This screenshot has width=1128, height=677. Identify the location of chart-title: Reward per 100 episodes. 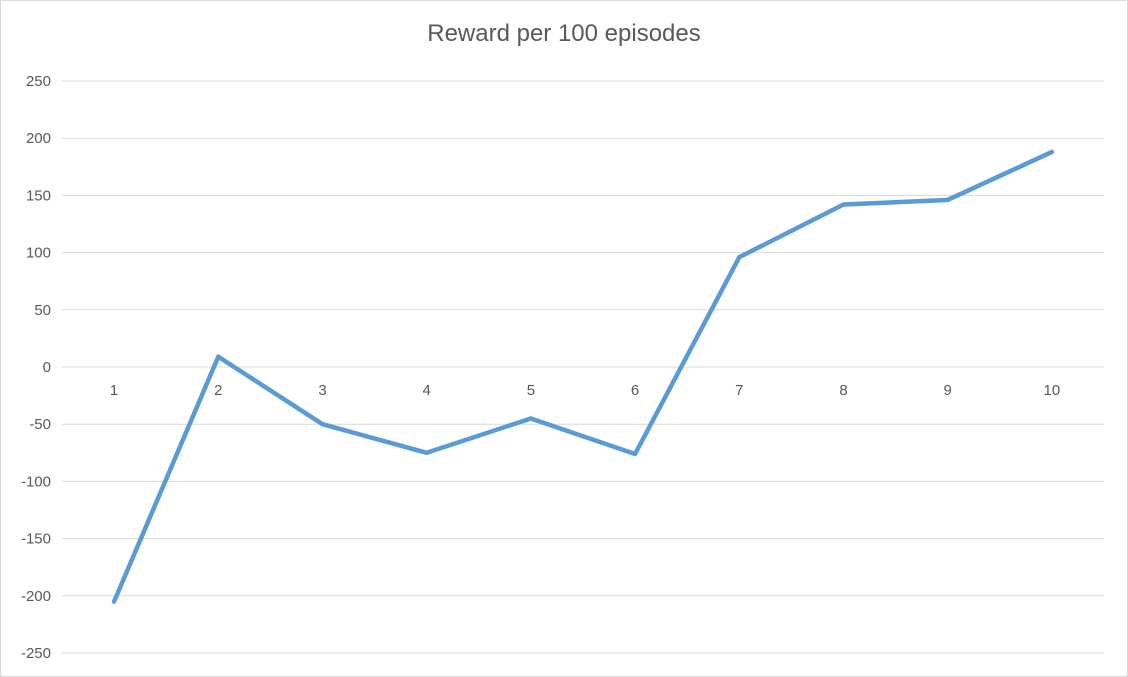
(564, 33).